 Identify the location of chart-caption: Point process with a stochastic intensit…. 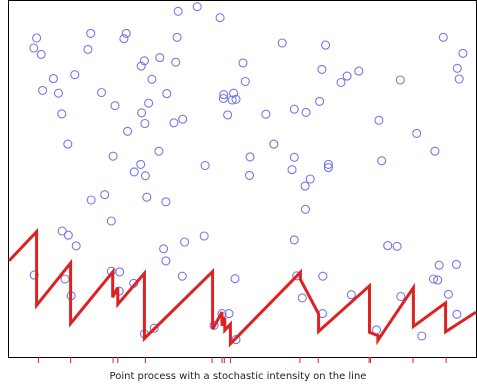
(238, 376).